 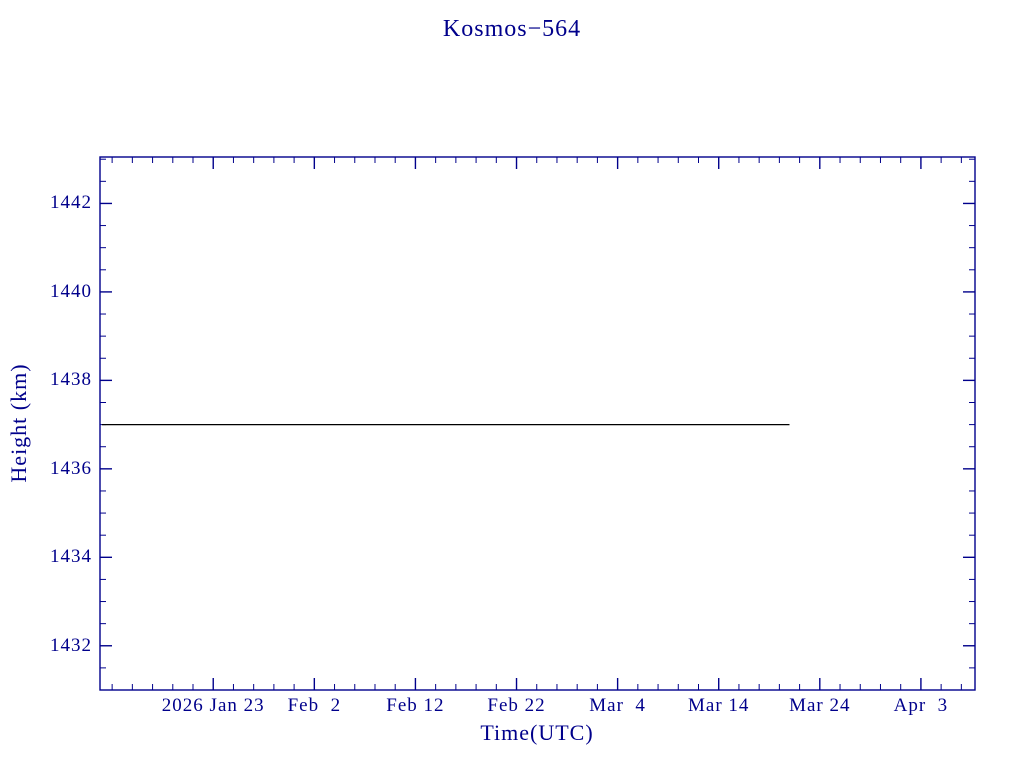 I want to click on y-tick-label: 1438, so click(x=71, y=380).